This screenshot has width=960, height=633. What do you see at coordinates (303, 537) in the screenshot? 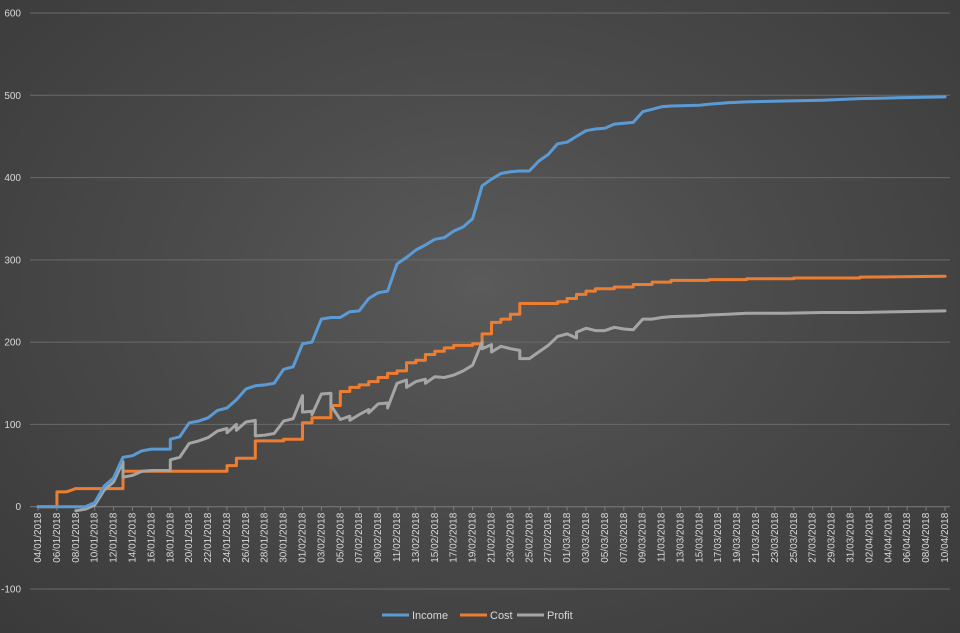
I see `x-tick-label: 01/02/2018` at bounding box center [303, 537].